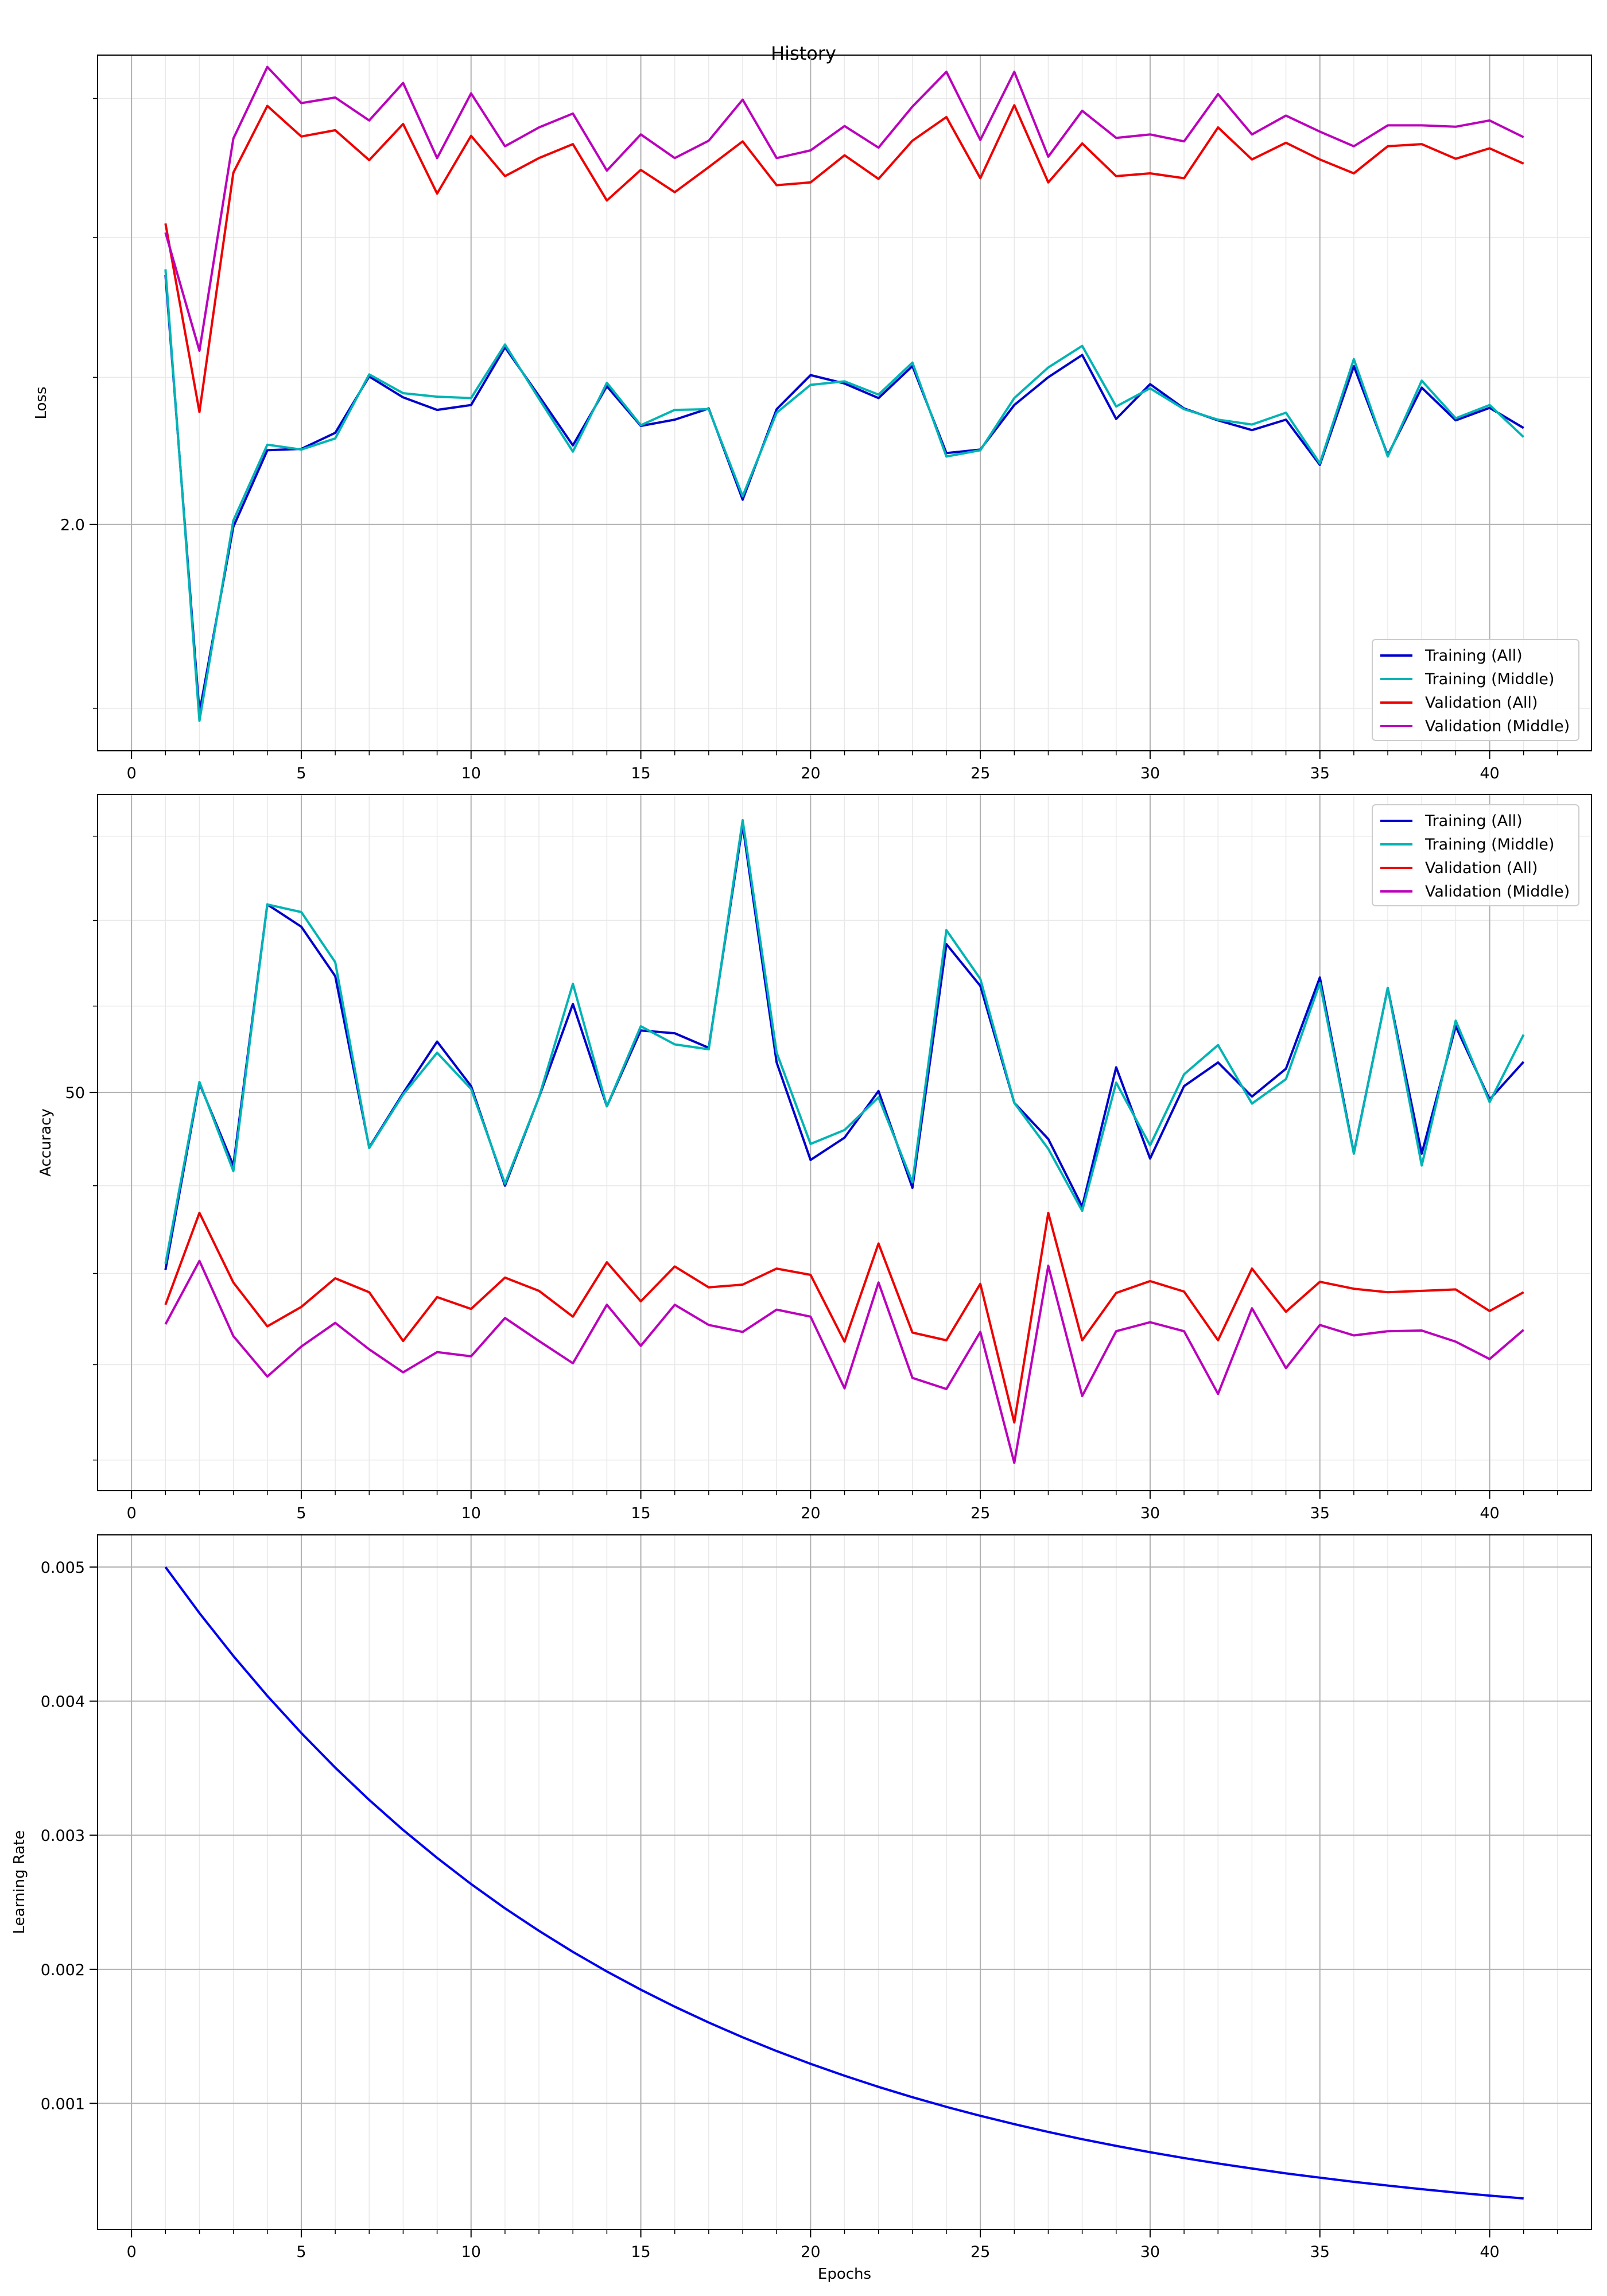 The height and width of the screenshot is (2296, 1607). I want to click on y-tick-label: 50, so click(75, 1093).